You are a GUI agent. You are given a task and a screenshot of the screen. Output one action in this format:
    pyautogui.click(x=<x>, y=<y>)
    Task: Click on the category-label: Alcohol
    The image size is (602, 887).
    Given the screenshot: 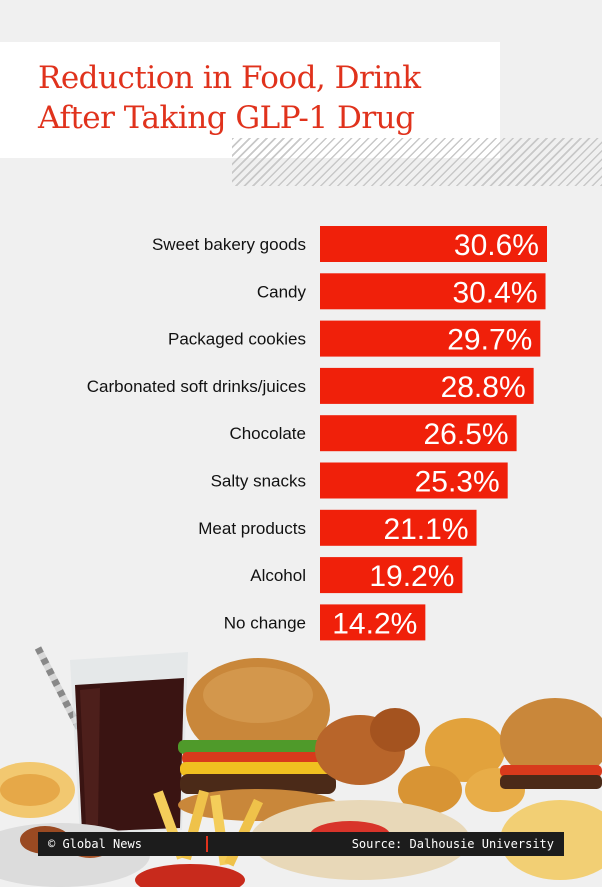 What is the action you would take?
    pyautogui.click(x=278, y=575)
    